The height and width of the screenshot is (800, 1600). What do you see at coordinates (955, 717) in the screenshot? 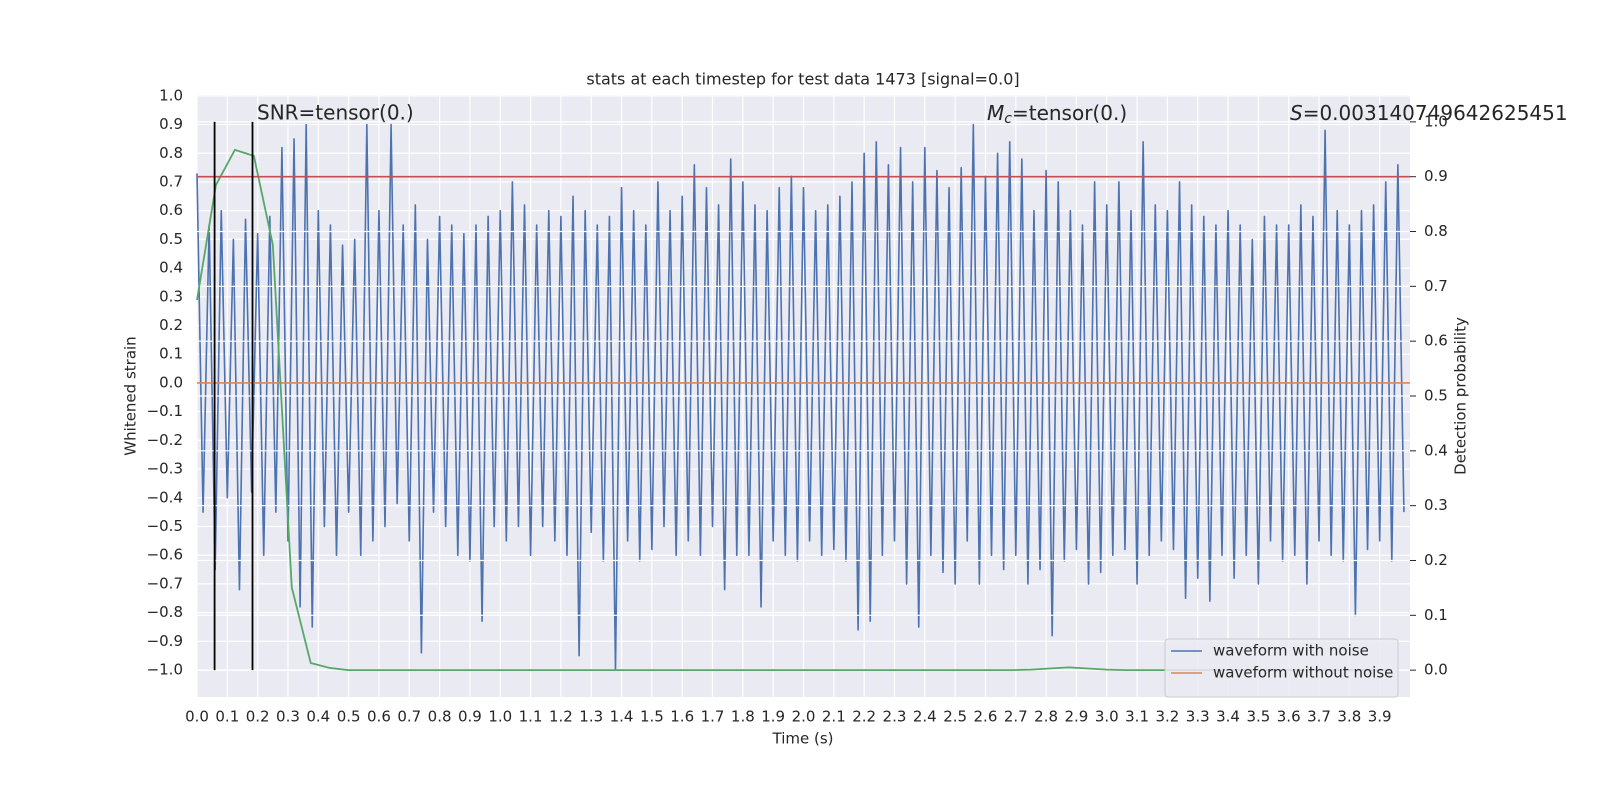
I see `x-tick-label: 2.5` at bounding box center [955, 717].